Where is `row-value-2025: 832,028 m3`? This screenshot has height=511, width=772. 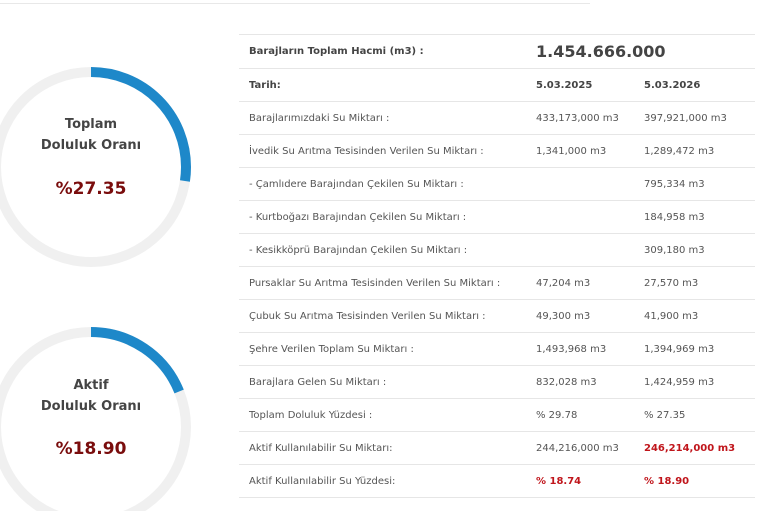
row-value-2025: 832,028 m3 is located at coordinates (590, 382).